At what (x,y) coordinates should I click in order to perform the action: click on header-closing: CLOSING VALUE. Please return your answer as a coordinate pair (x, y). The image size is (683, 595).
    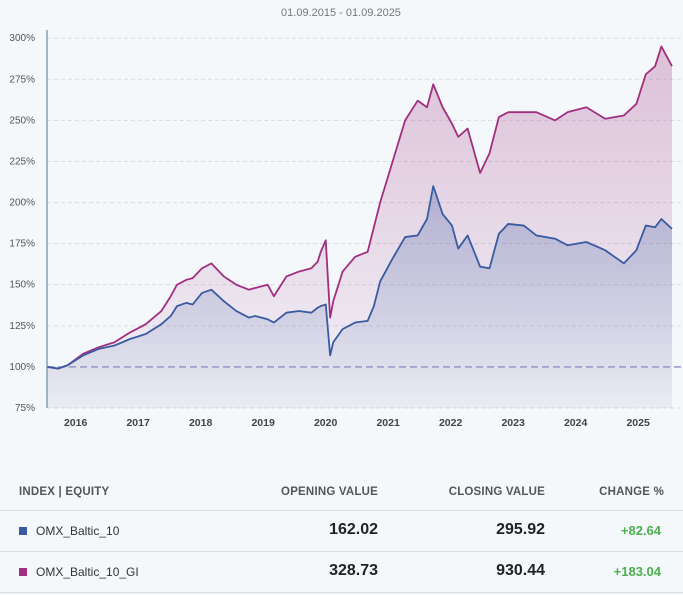
    Looking at the image, I should click on (496, 492).